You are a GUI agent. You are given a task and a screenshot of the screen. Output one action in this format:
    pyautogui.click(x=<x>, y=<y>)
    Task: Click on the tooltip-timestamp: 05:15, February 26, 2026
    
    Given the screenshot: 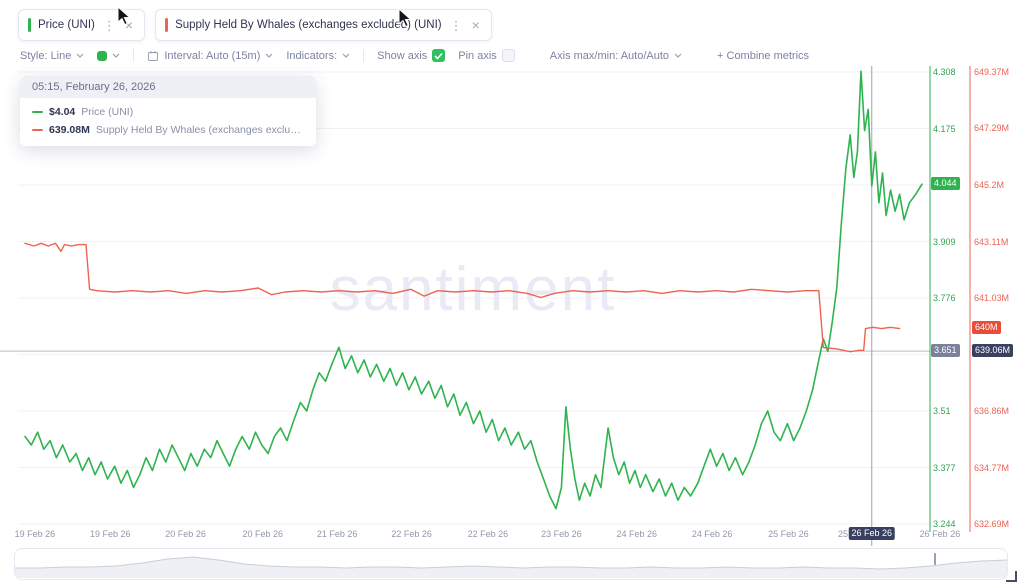 What is the action you would take?
    pyautogui.click(x=168, y=87)
    